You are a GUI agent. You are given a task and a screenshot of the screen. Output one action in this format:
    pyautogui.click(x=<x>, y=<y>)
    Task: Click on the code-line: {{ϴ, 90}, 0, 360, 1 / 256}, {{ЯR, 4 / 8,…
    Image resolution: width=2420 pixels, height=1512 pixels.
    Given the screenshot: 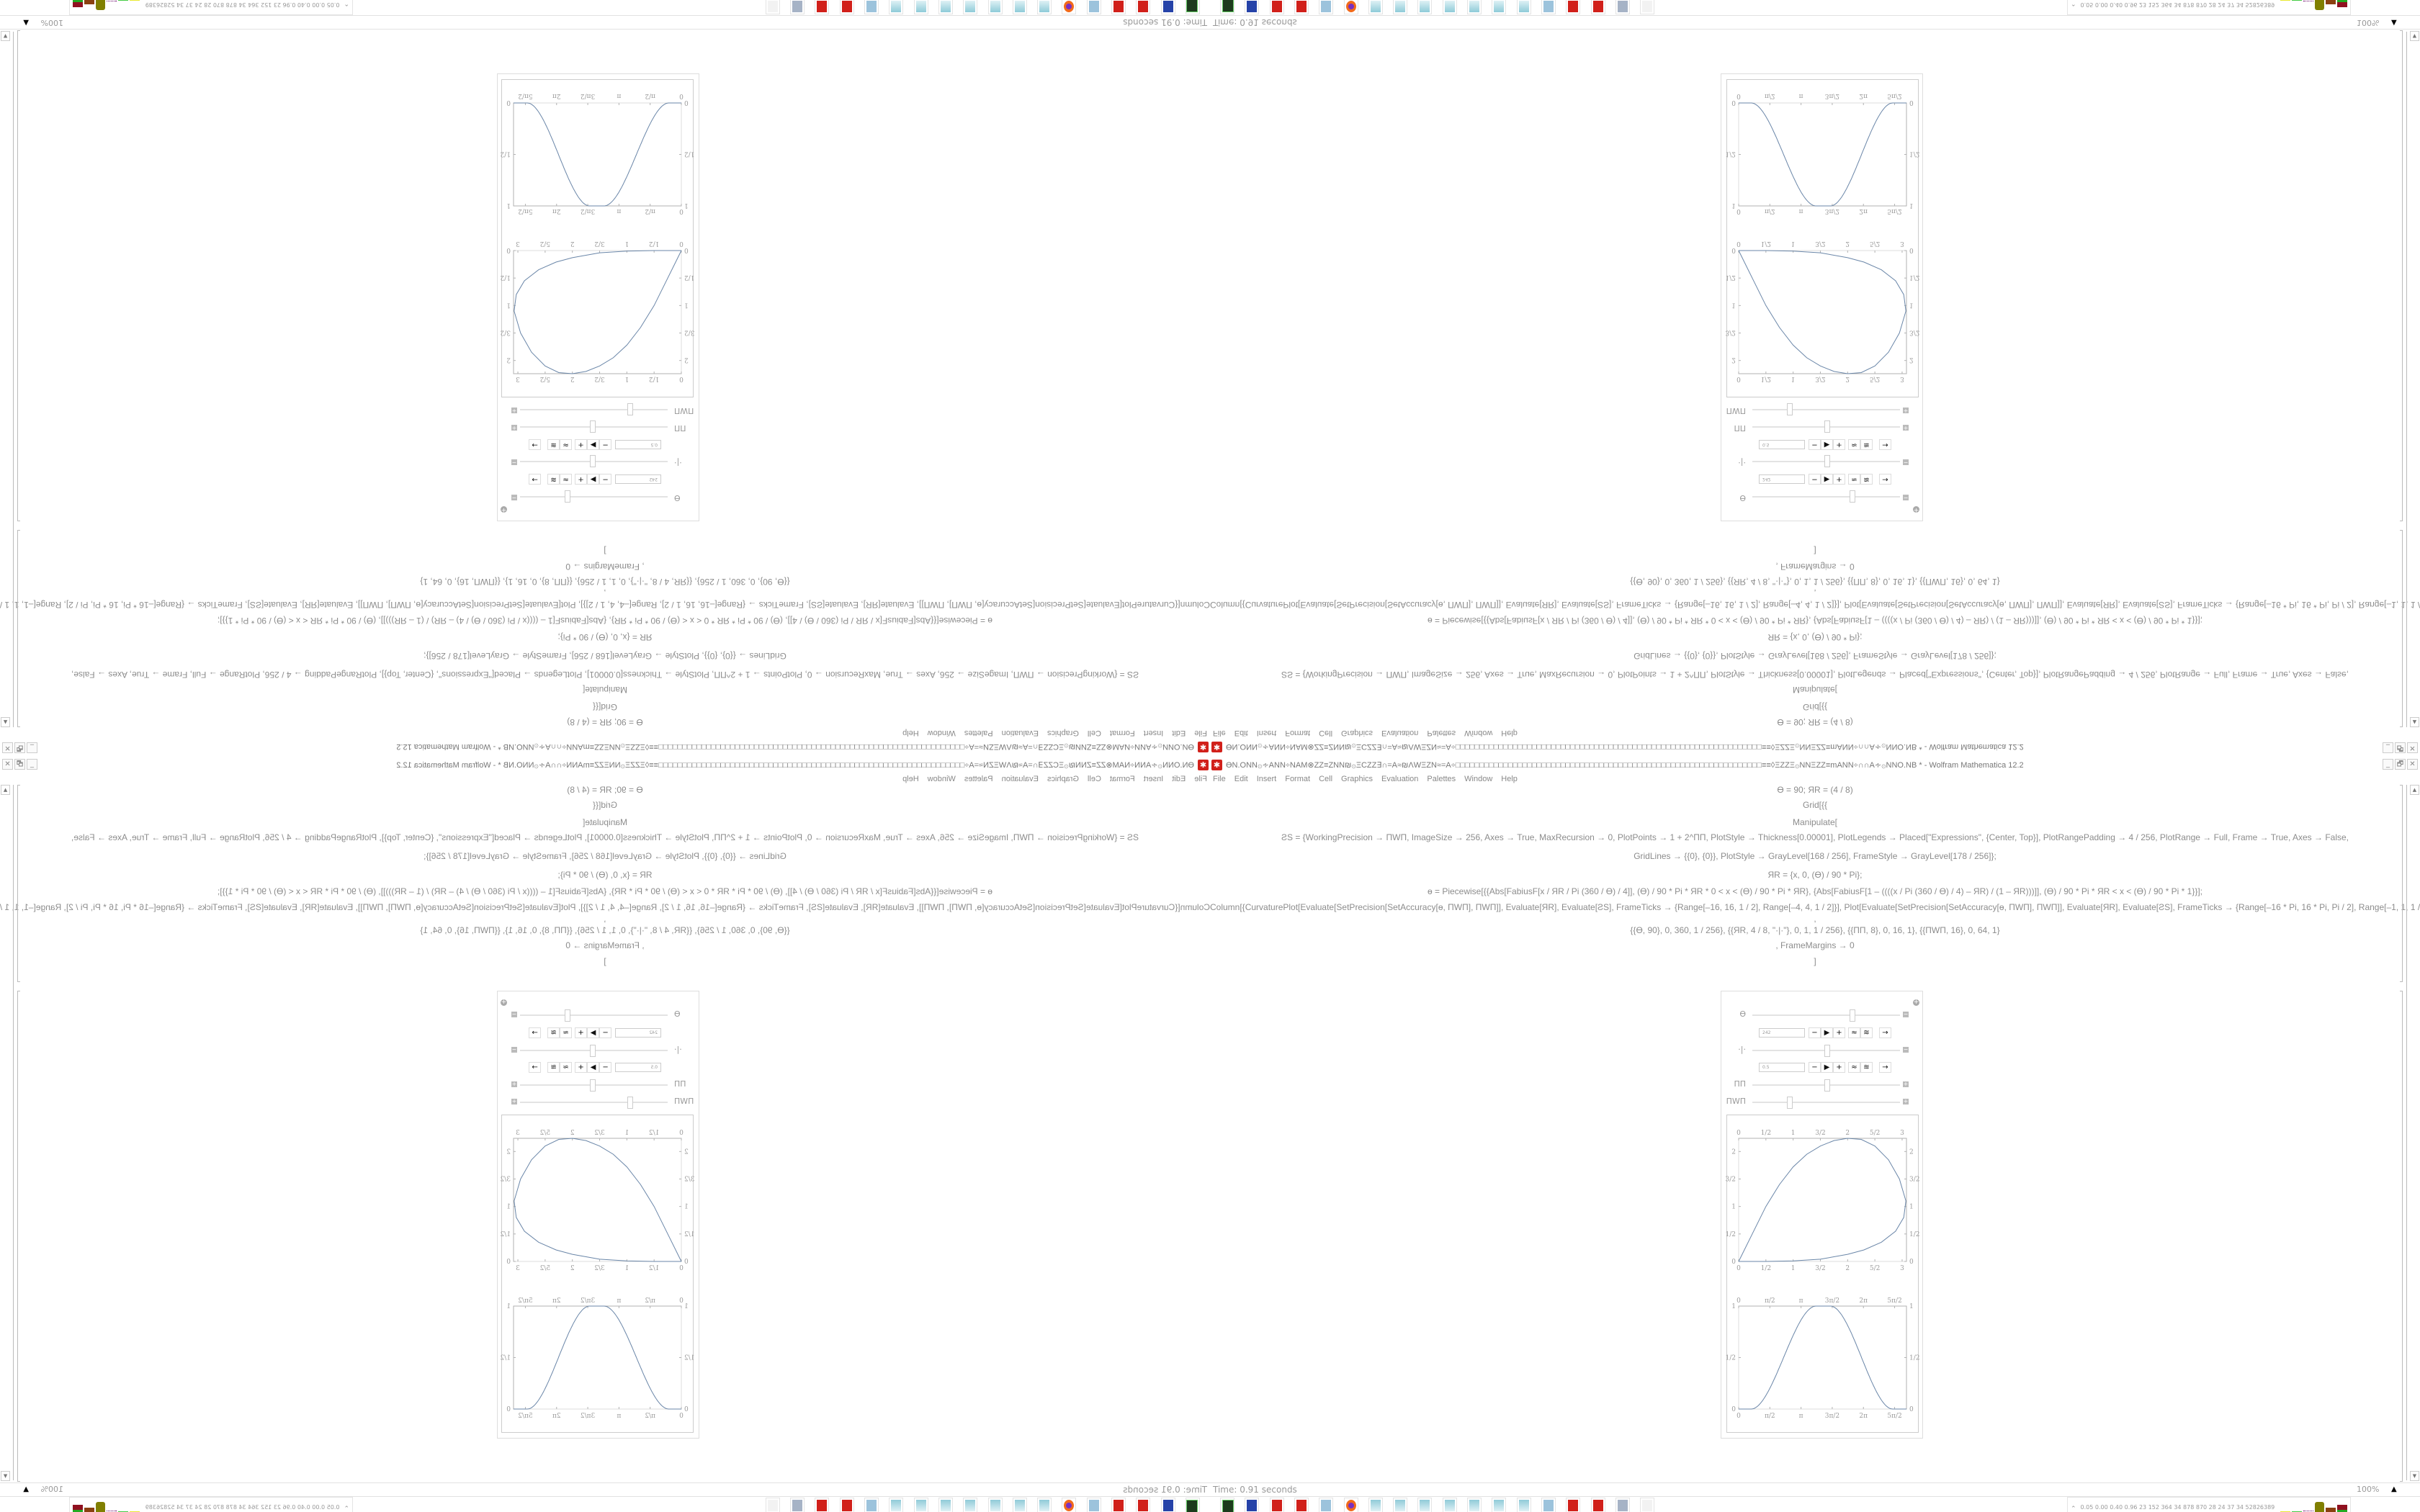 What is the action you would take?
    pyautogui.click(x=1815, y=582)
    